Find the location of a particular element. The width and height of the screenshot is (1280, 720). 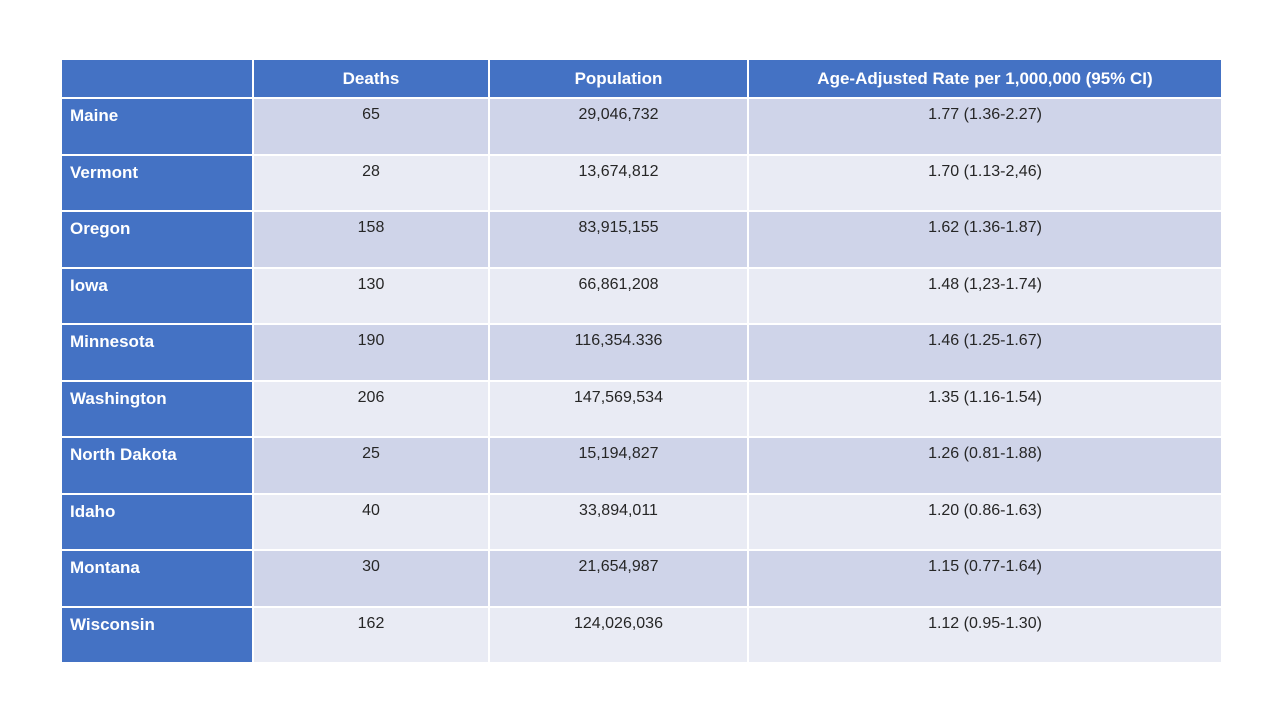

state-name-cell: North Dakota is located at coordinates (157, 465).